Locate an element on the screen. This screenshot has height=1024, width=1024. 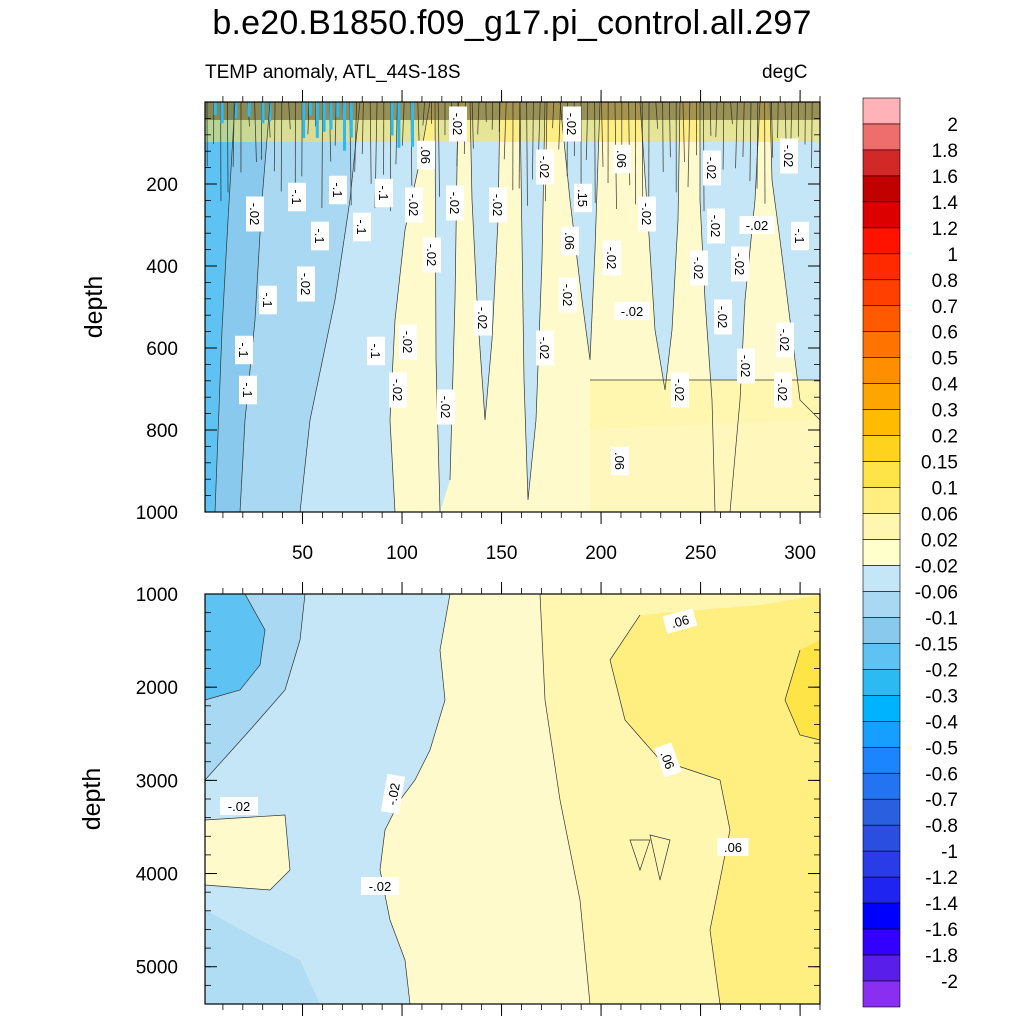
contour-label-upper-1: -.1 is located at coordinates (297, 197).